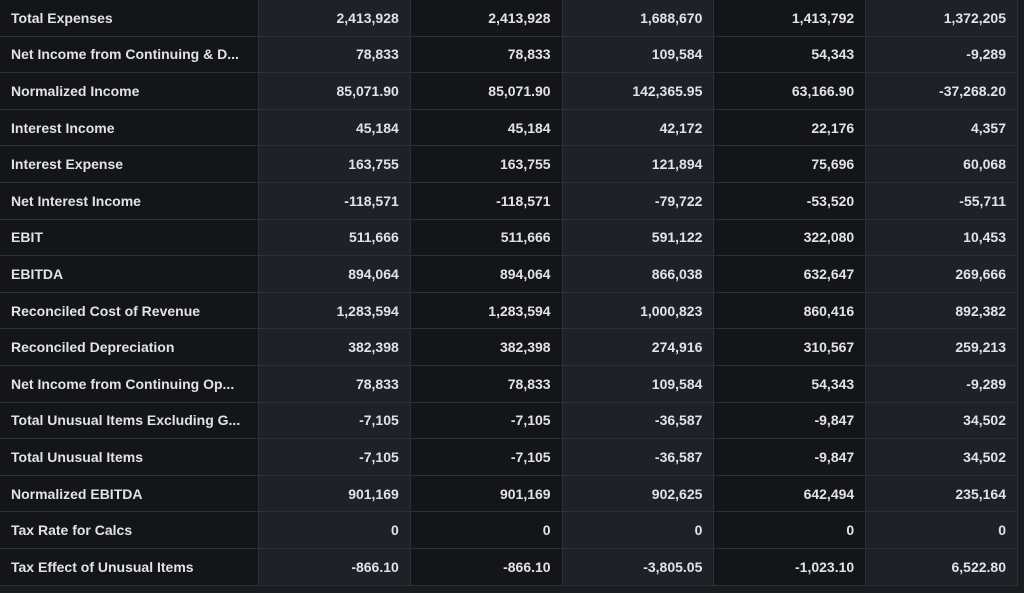 Image resolution: width=1024 pixels, height=593 pixels. Describe the element at coordinates (790, 127) in the screenshot. I see `value-cell: 22,176` at that location.